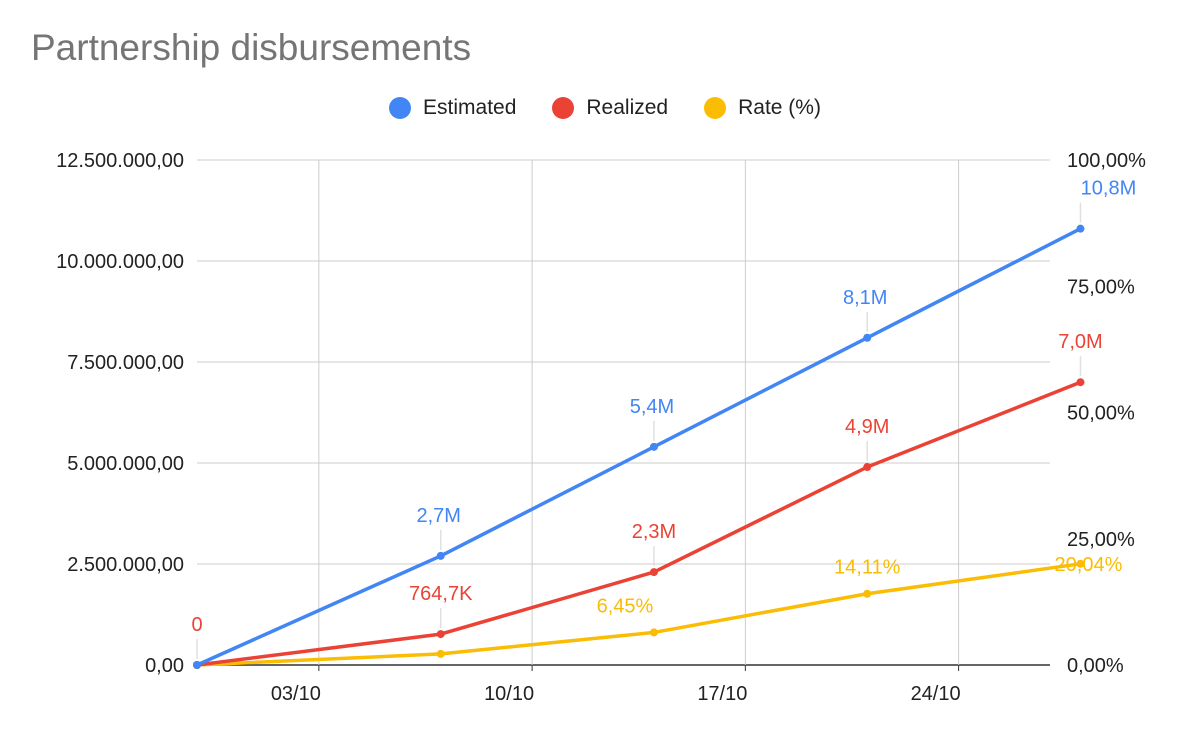  I want to click on right-y-tick-label: 25,00%, so click(1101, 540).